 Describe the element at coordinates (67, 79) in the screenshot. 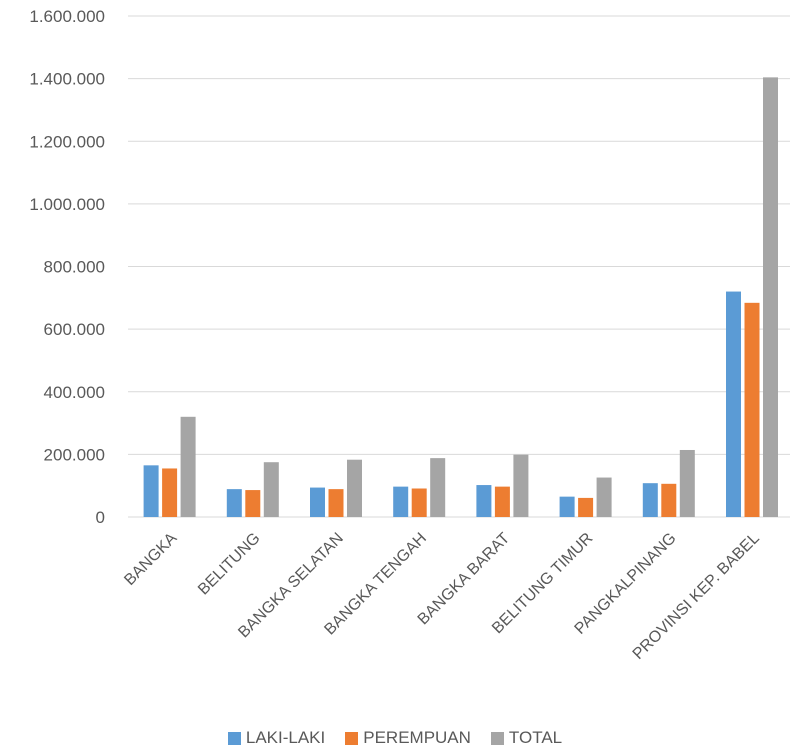

I see `y-tick-label: 1.400.000` at that location.